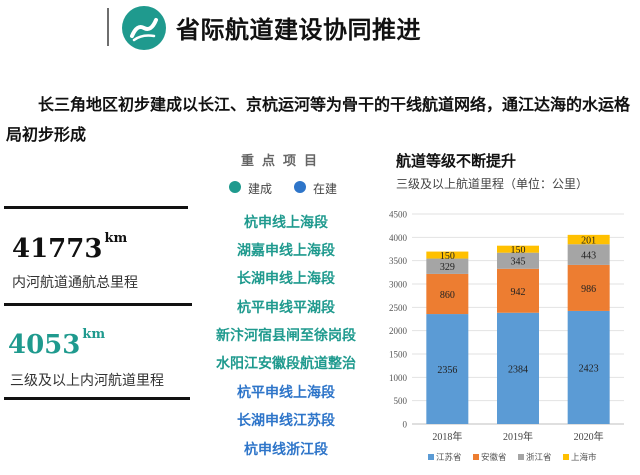  I want to click on project-item: 新汴河宿县闸至徐岗段, so click(286, 336).